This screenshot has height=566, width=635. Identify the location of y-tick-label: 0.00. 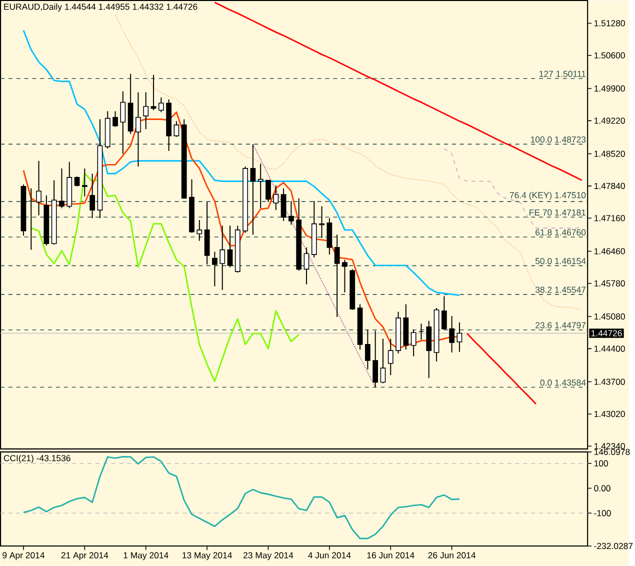
(602, 488).